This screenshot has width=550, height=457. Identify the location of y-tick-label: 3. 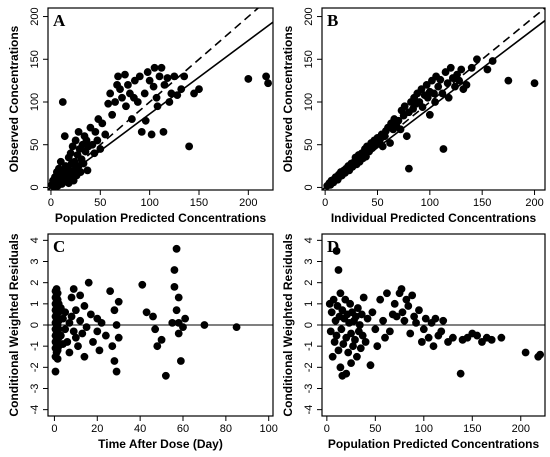
(309, 261).